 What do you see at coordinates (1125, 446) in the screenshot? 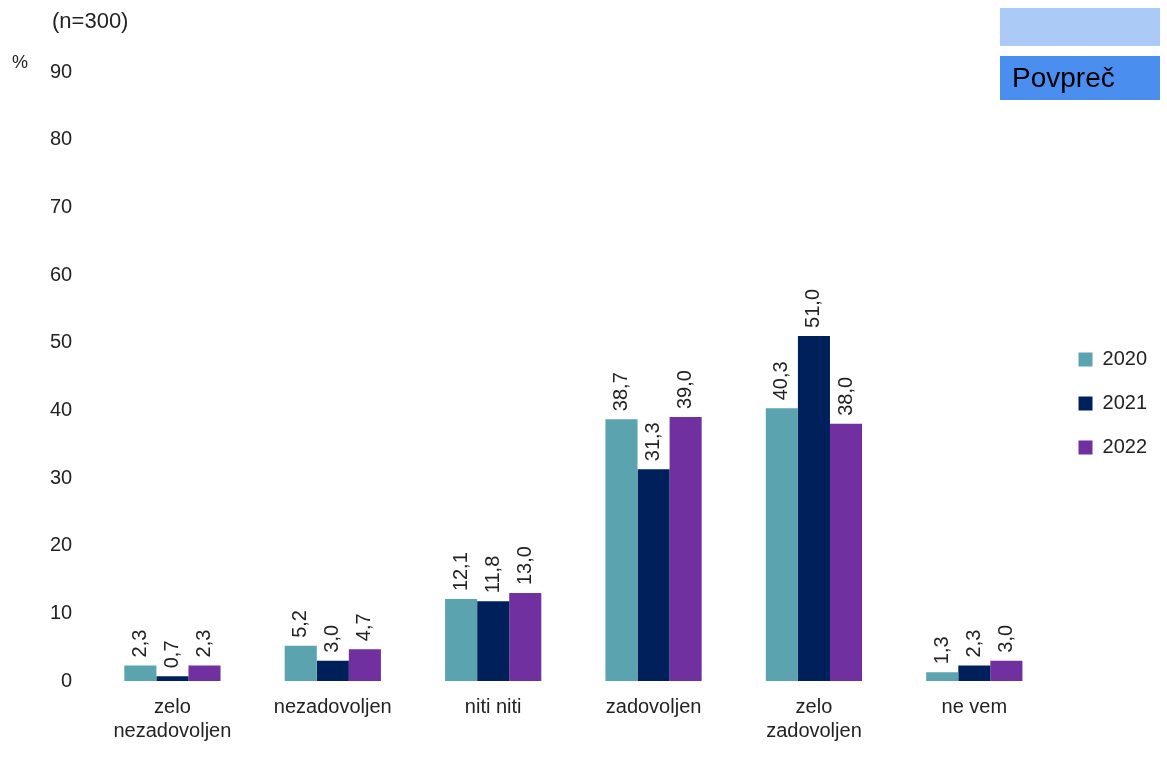
I see `legend-label: 2022` at bounding box center [1125, 446].